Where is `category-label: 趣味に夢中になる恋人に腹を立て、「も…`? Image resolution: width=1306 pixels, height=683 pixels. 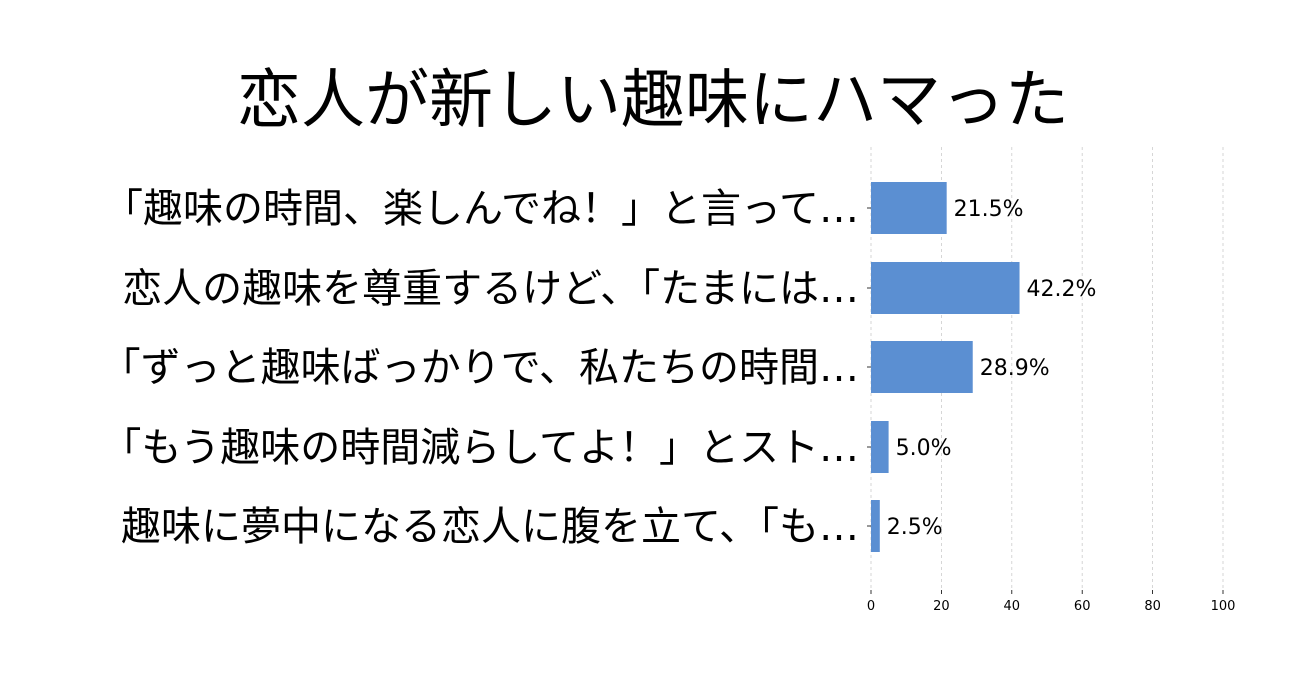
category-label: 趣味に夢中になる恋人に腹を立て、「も… is located at coordinates (490, 527).